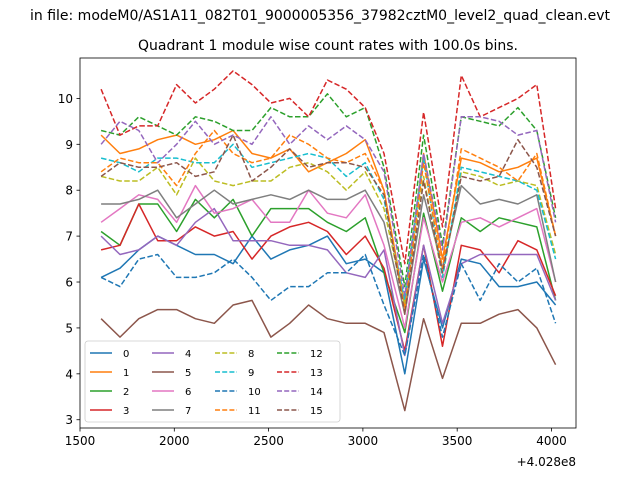 The height and width of the screenshot is (480, 640). What do you see at coordinates (109, 354) in the screenshot?
I see `legend-entry-0: 0` at bounding box center [109, 354].